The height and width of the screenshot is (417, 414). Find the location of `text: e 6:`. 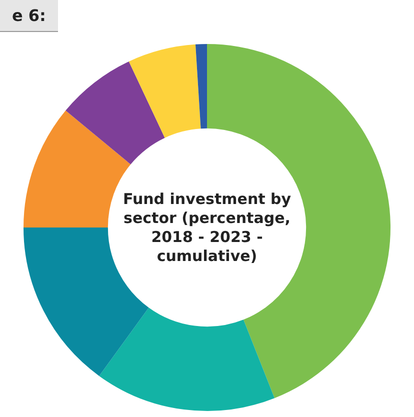

text: e 6: is located at coordinates (29, 16).